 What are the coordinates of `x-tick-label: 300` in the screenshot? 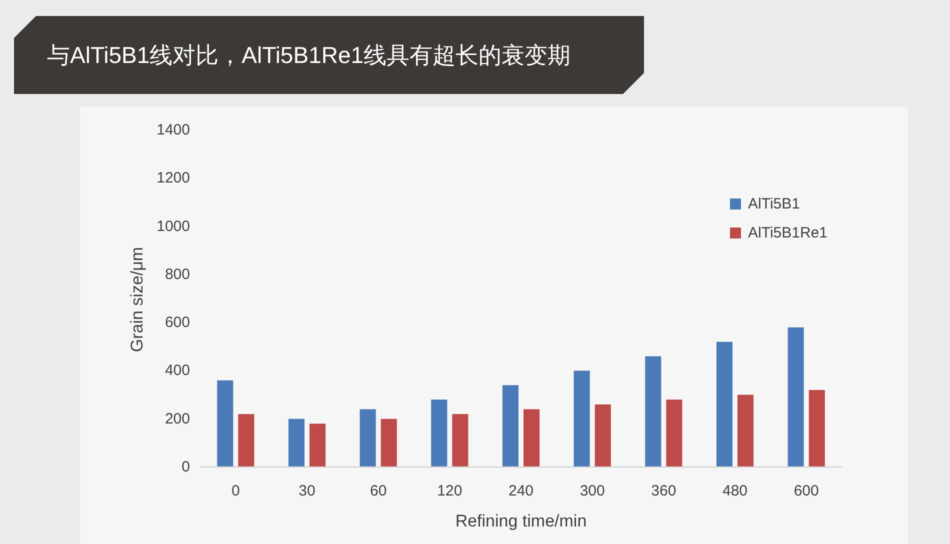 It's located at (592, 491).